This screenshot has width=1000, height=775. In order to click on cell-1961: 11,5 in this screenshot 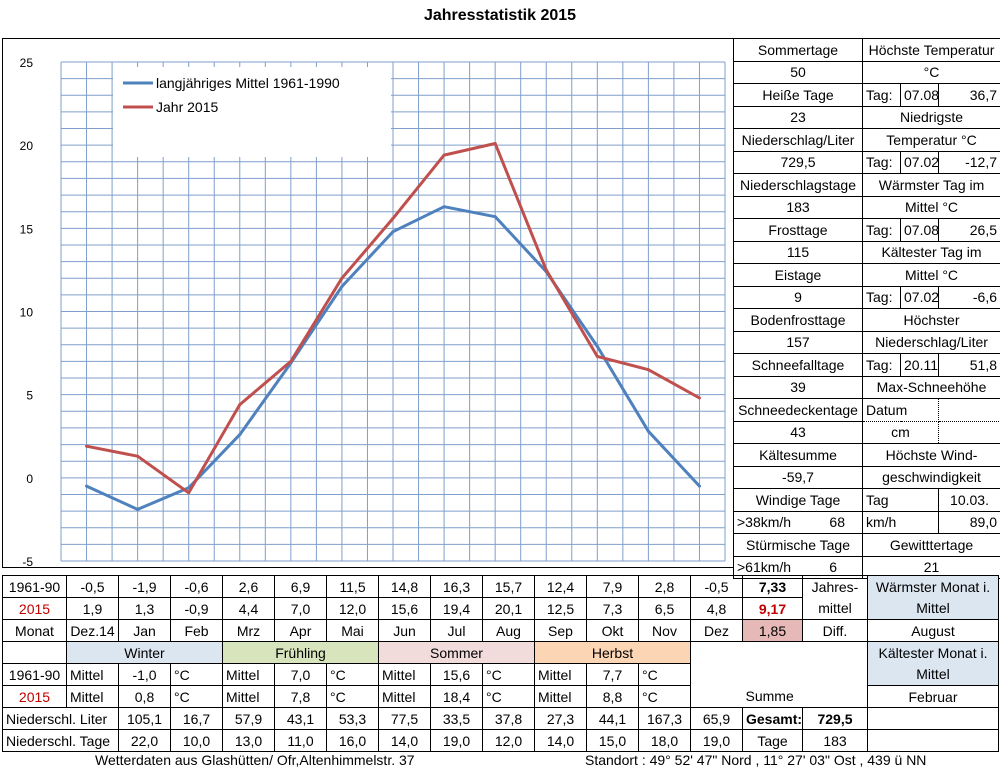, I will do `click(352, 586)`.